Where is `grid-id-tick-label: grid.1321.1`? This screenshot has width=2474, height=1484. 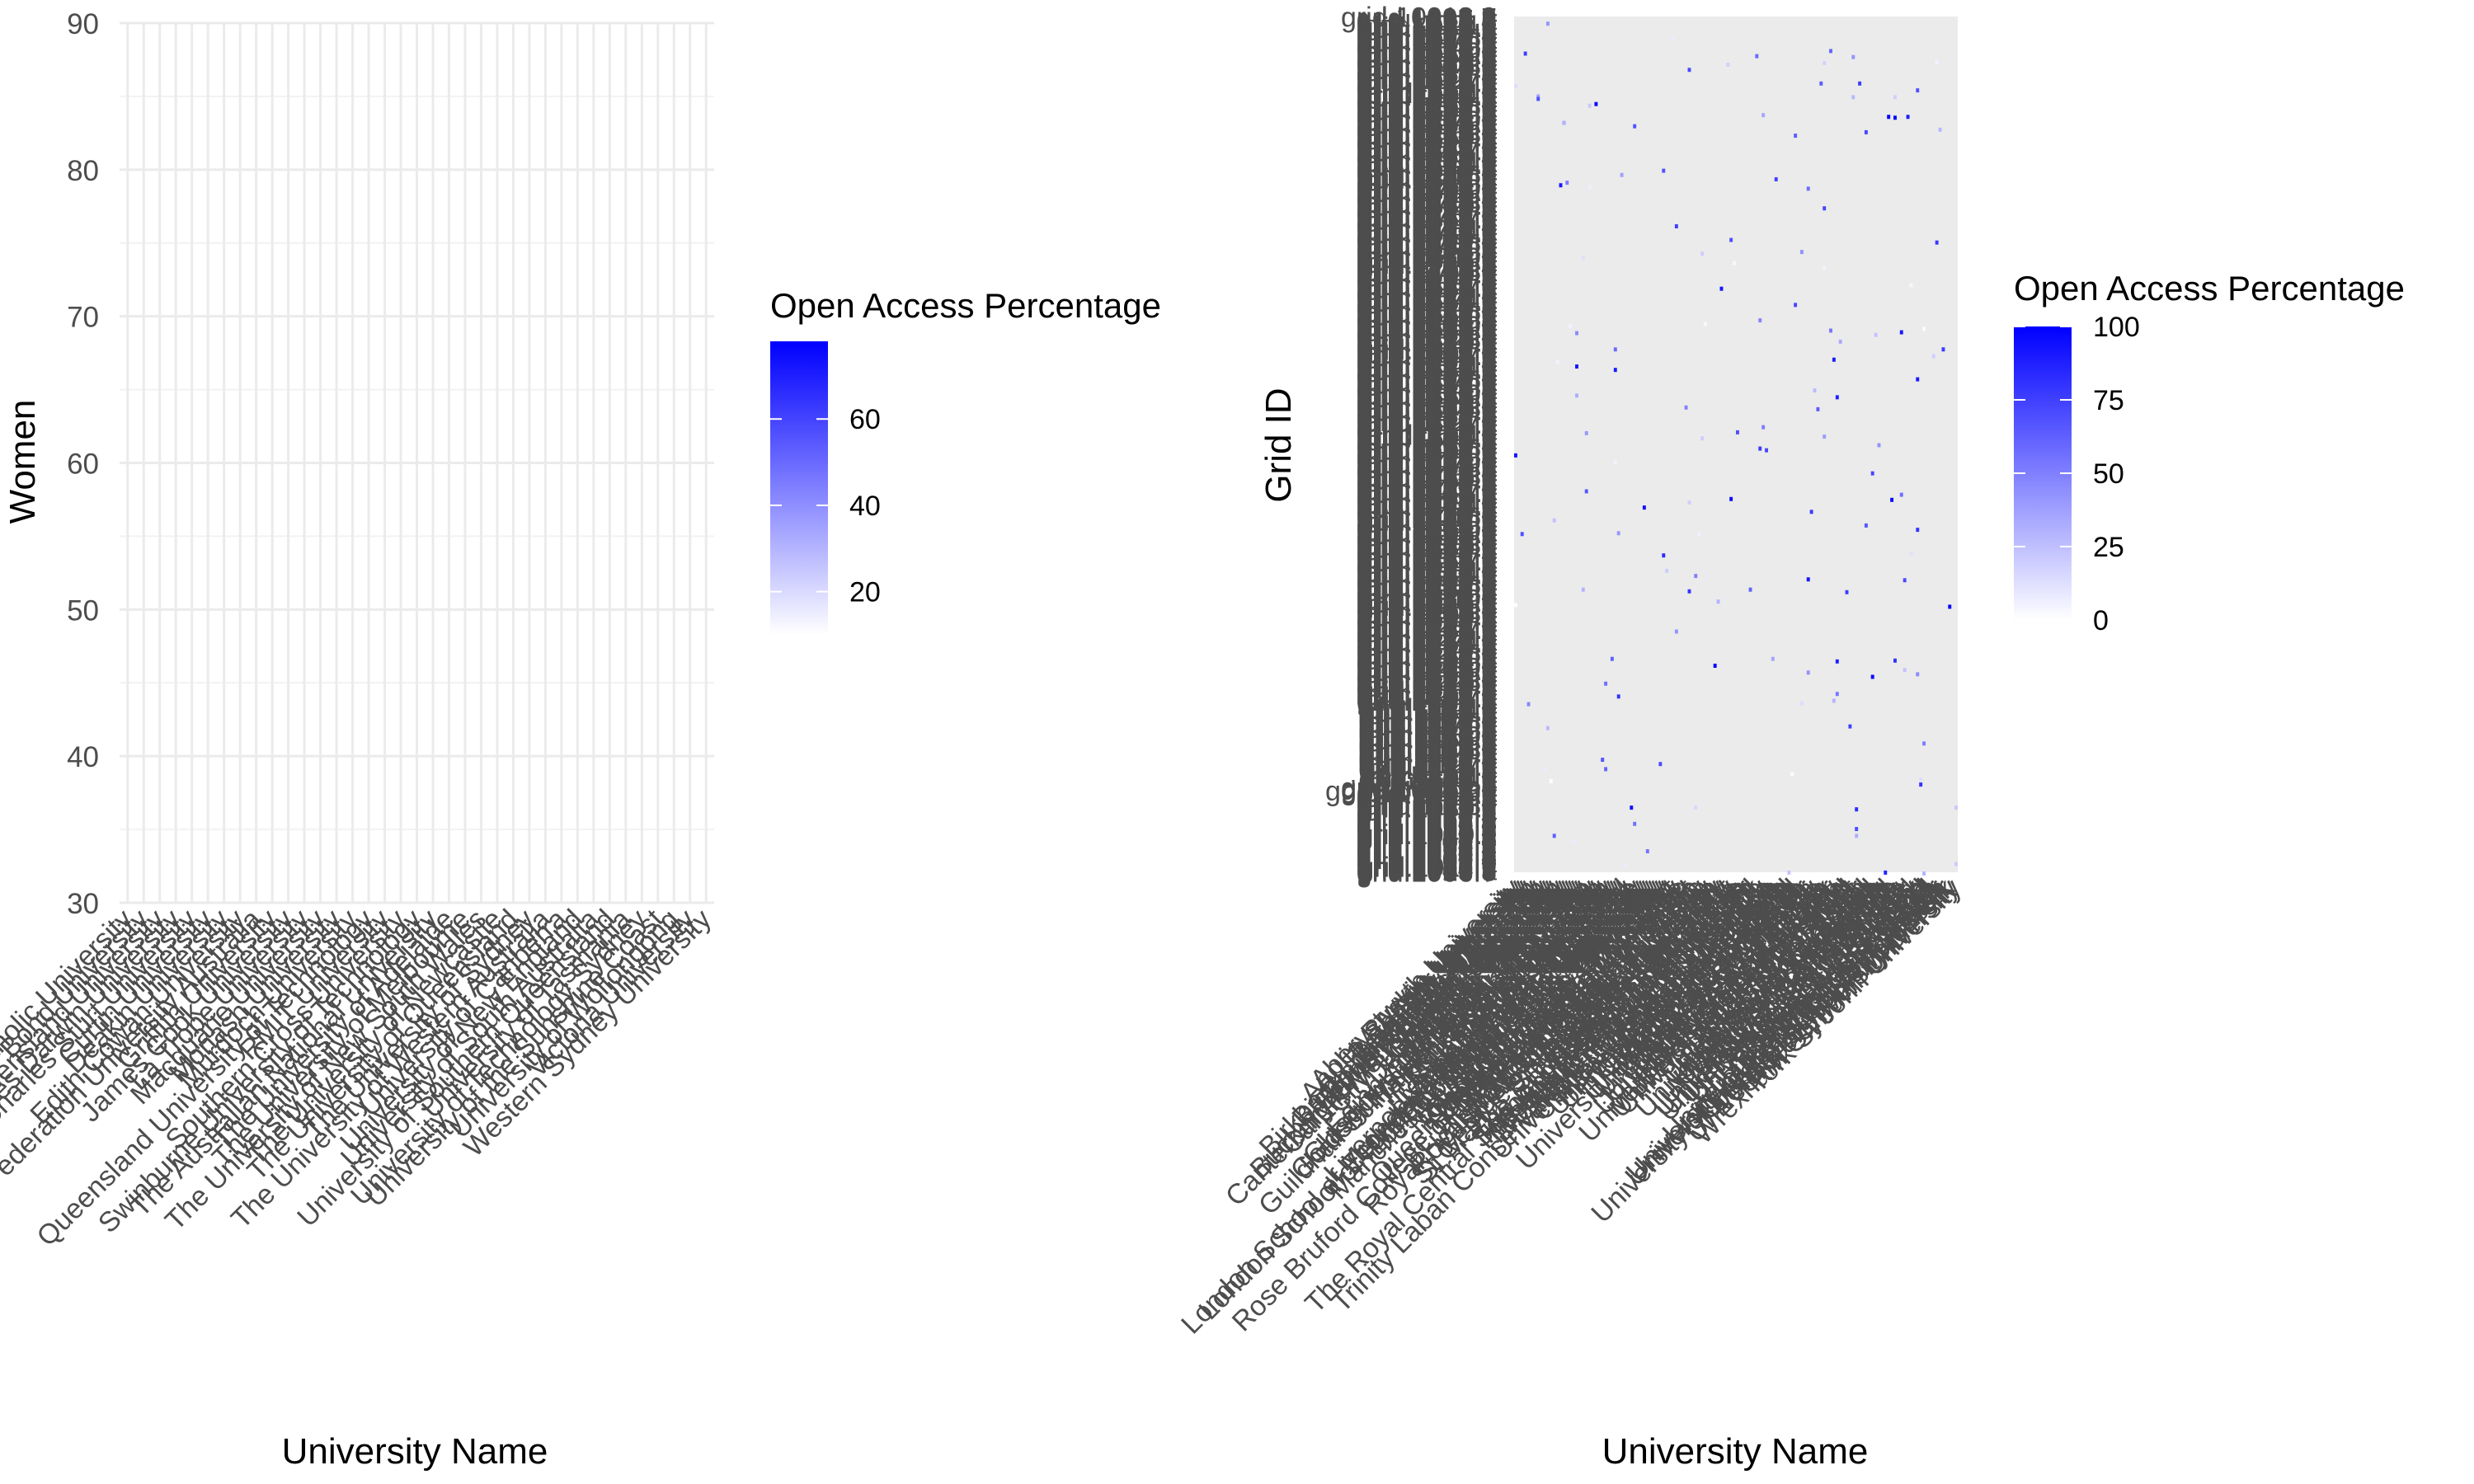 grid-id-tick-label: grid.1321.1 is located at coordinates (1427, 598).